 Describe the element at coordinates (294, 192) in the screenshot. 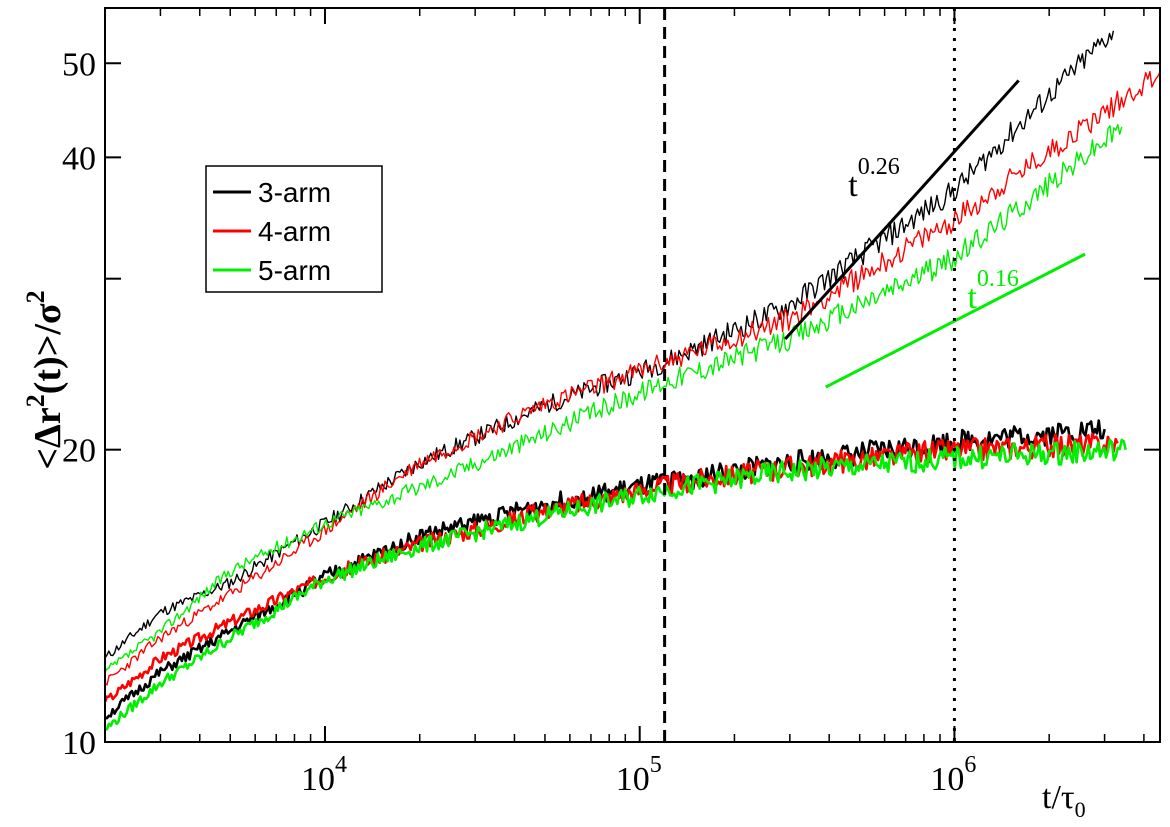

I see `legend-label-1: 3-arm` at that location.